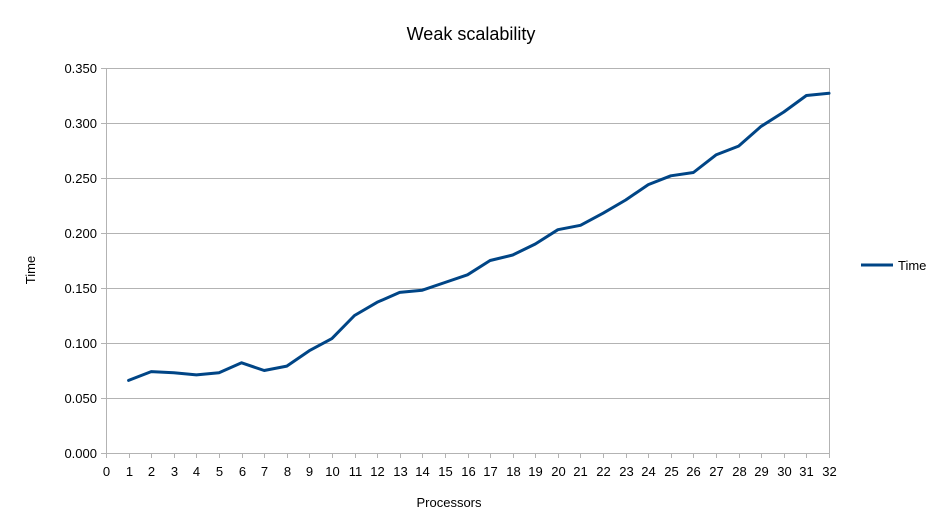 This screenshot has width=943, height=530. I want to click on y-tick-label: 0.050, so click(80, 398).